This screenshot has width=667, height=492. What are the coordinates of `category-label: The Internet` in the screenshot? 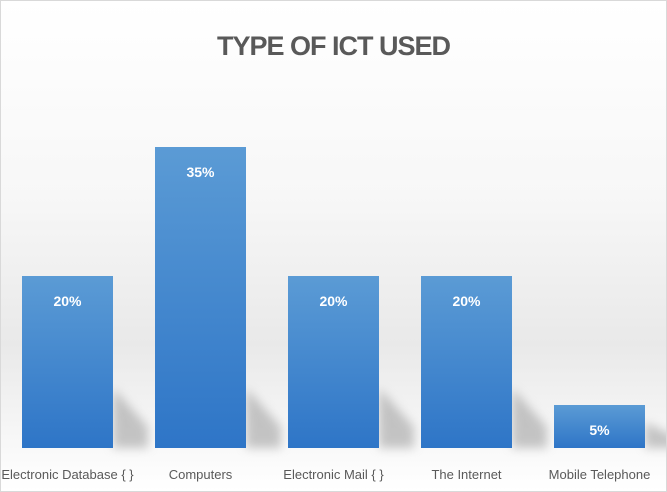 It's located at (466, 474).